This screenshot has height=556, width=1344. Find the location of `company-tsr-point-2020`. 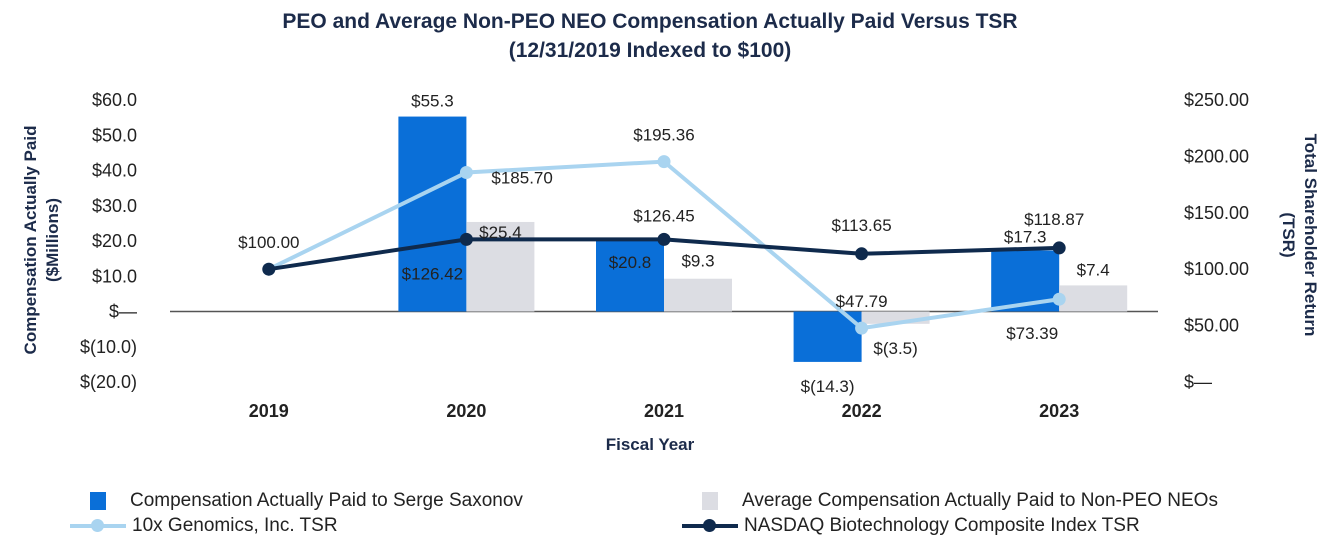

company-tsr-point-2020 is located at coordinates (466, 173).